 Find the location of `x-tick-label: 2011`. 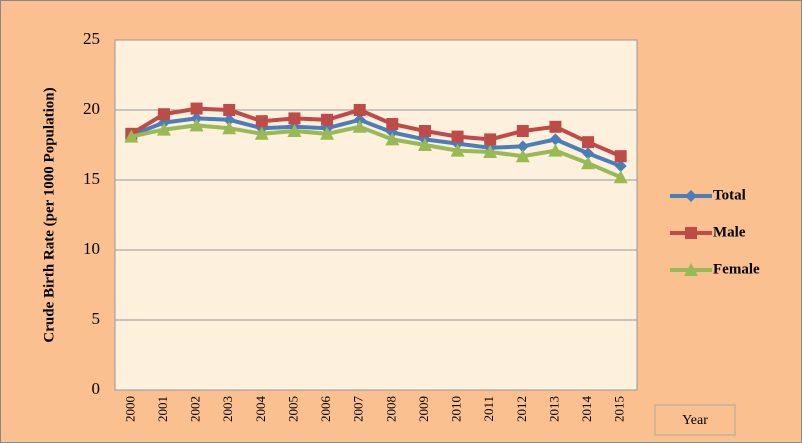

x-tick-label: 2011 is located at coordinates (488, 409).